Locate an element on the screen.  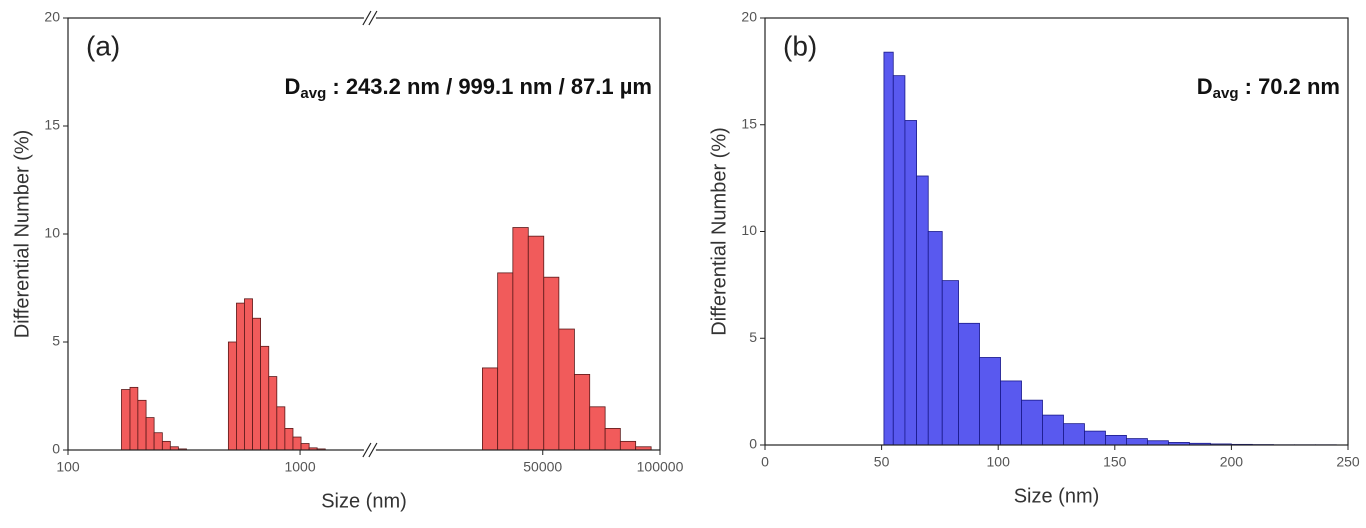
x-tick-label: 150 is located at coordinates (1115, 462).